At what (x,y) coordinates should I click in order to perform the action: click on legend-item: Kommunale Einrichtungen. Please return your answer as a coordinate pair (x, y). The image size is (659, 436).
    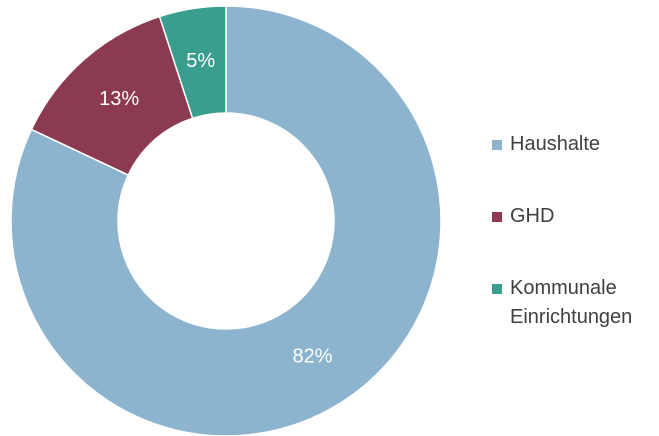
    Looking at the image, I should click on (575, 303).